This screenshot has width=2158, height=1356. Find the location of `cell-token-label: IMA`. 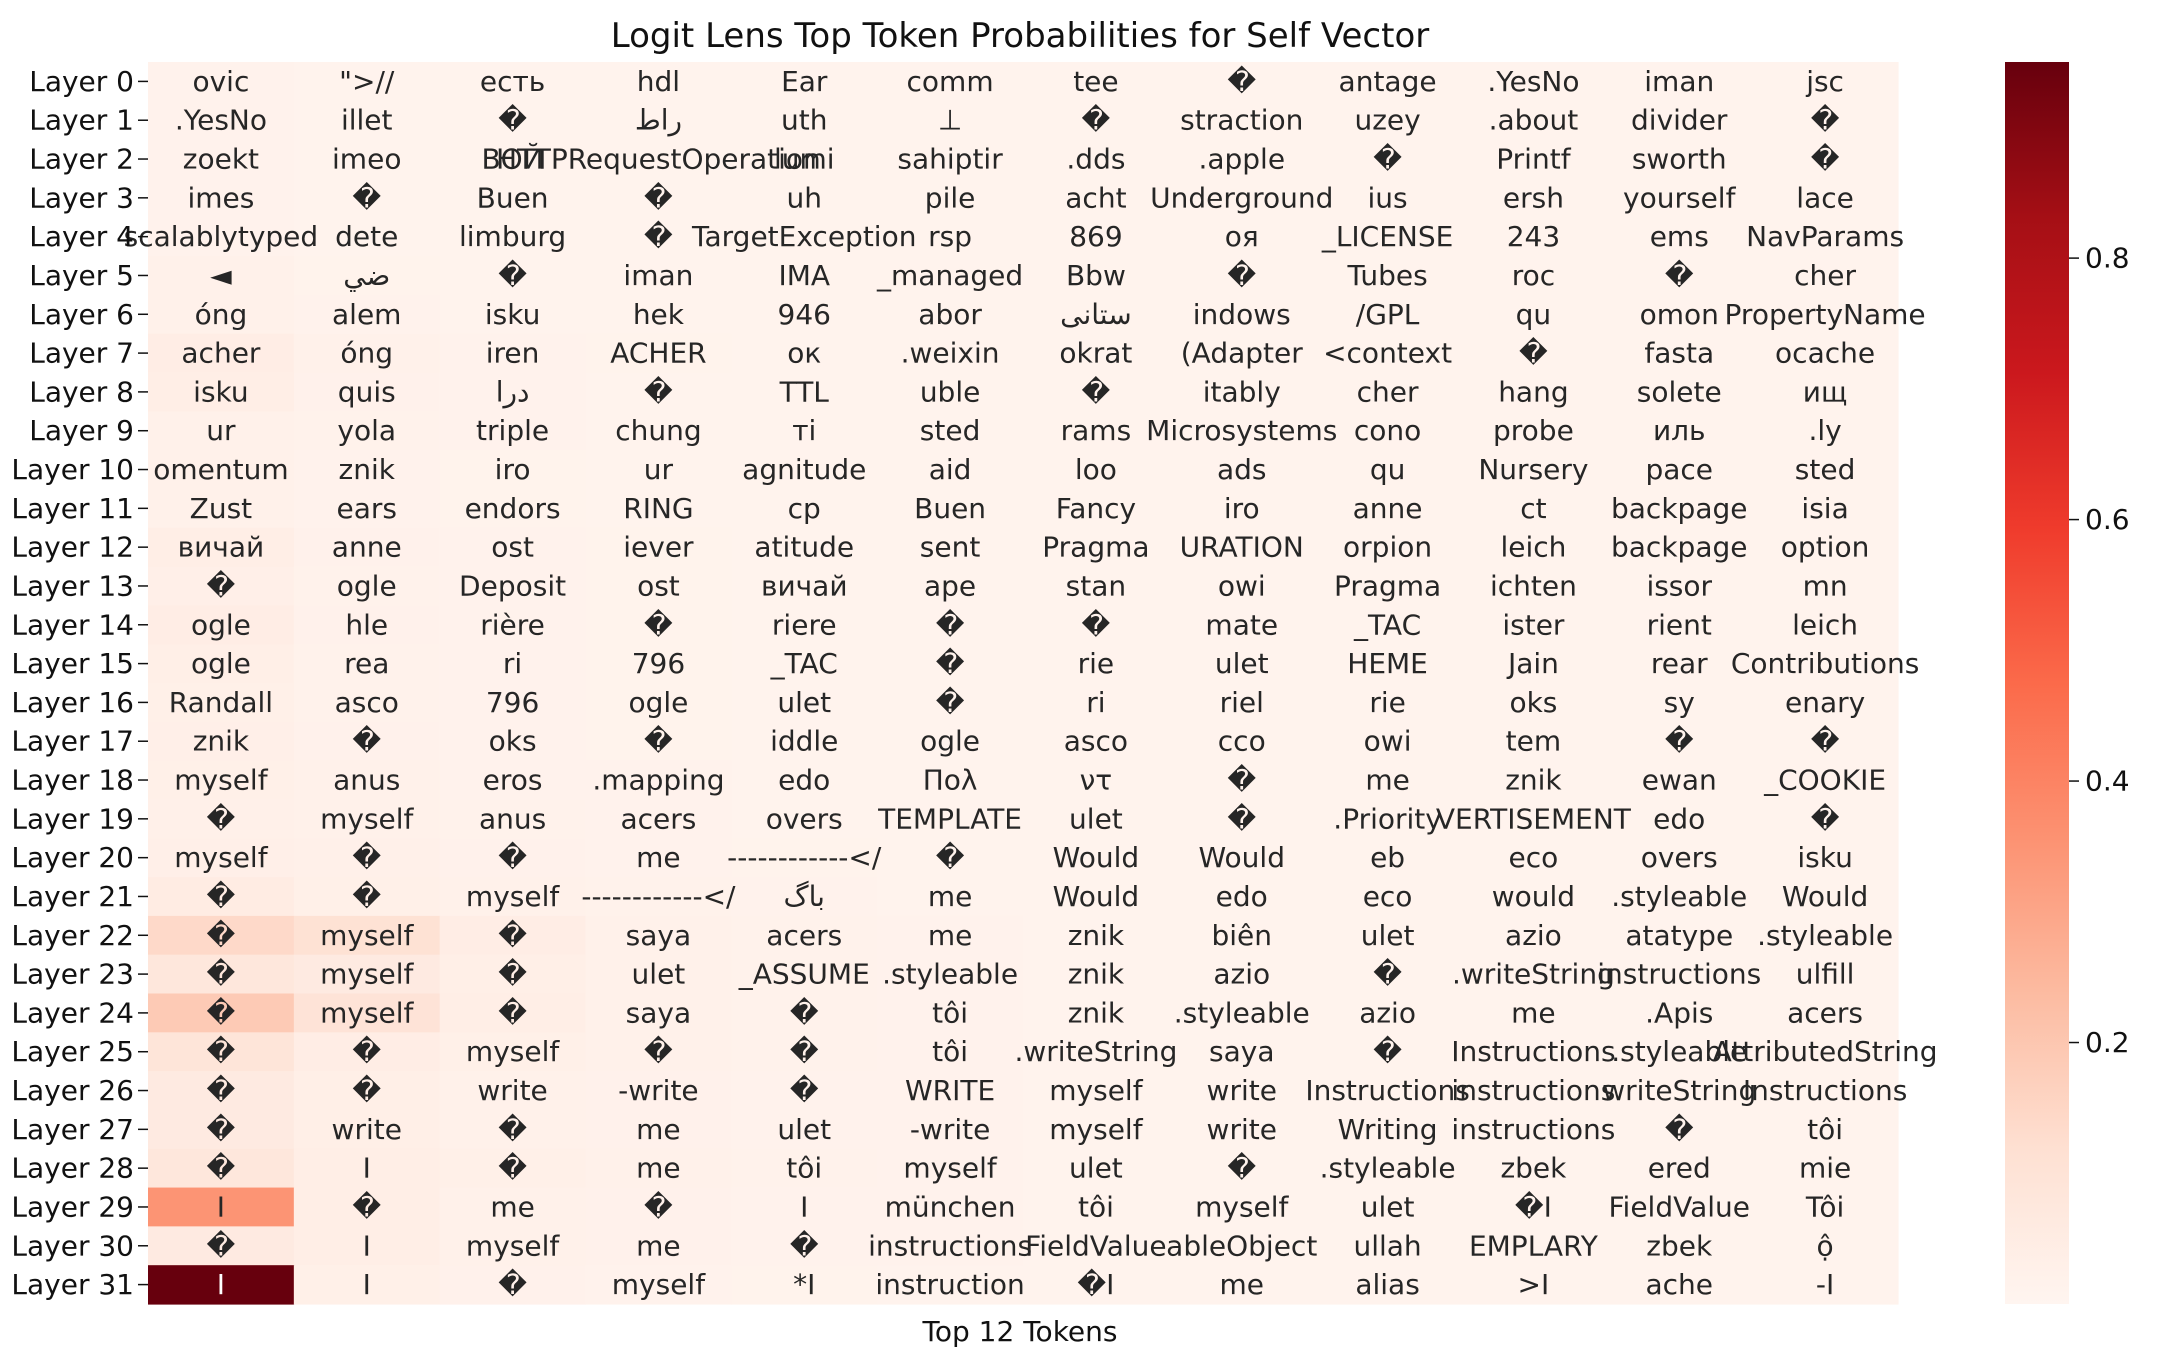

cell-token-label: IMA is located at coordinates (804, 275).